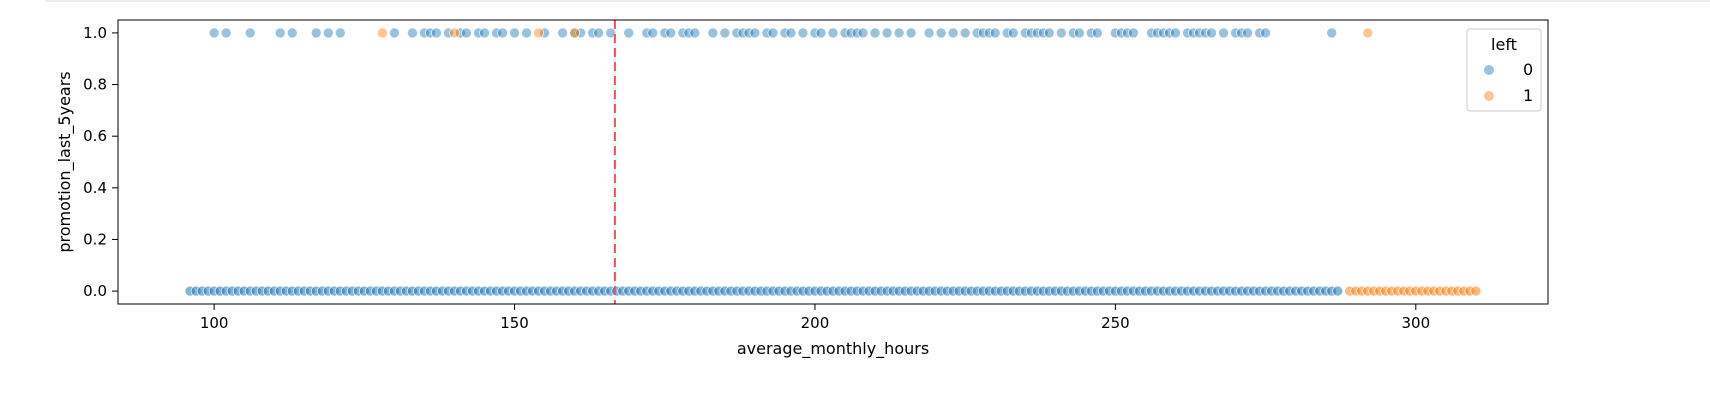  What do you see at coordinates (65, 161) in the screenshot?
I see `y-axis-label: promotion_last_5years` at bounding box center [65, 161].